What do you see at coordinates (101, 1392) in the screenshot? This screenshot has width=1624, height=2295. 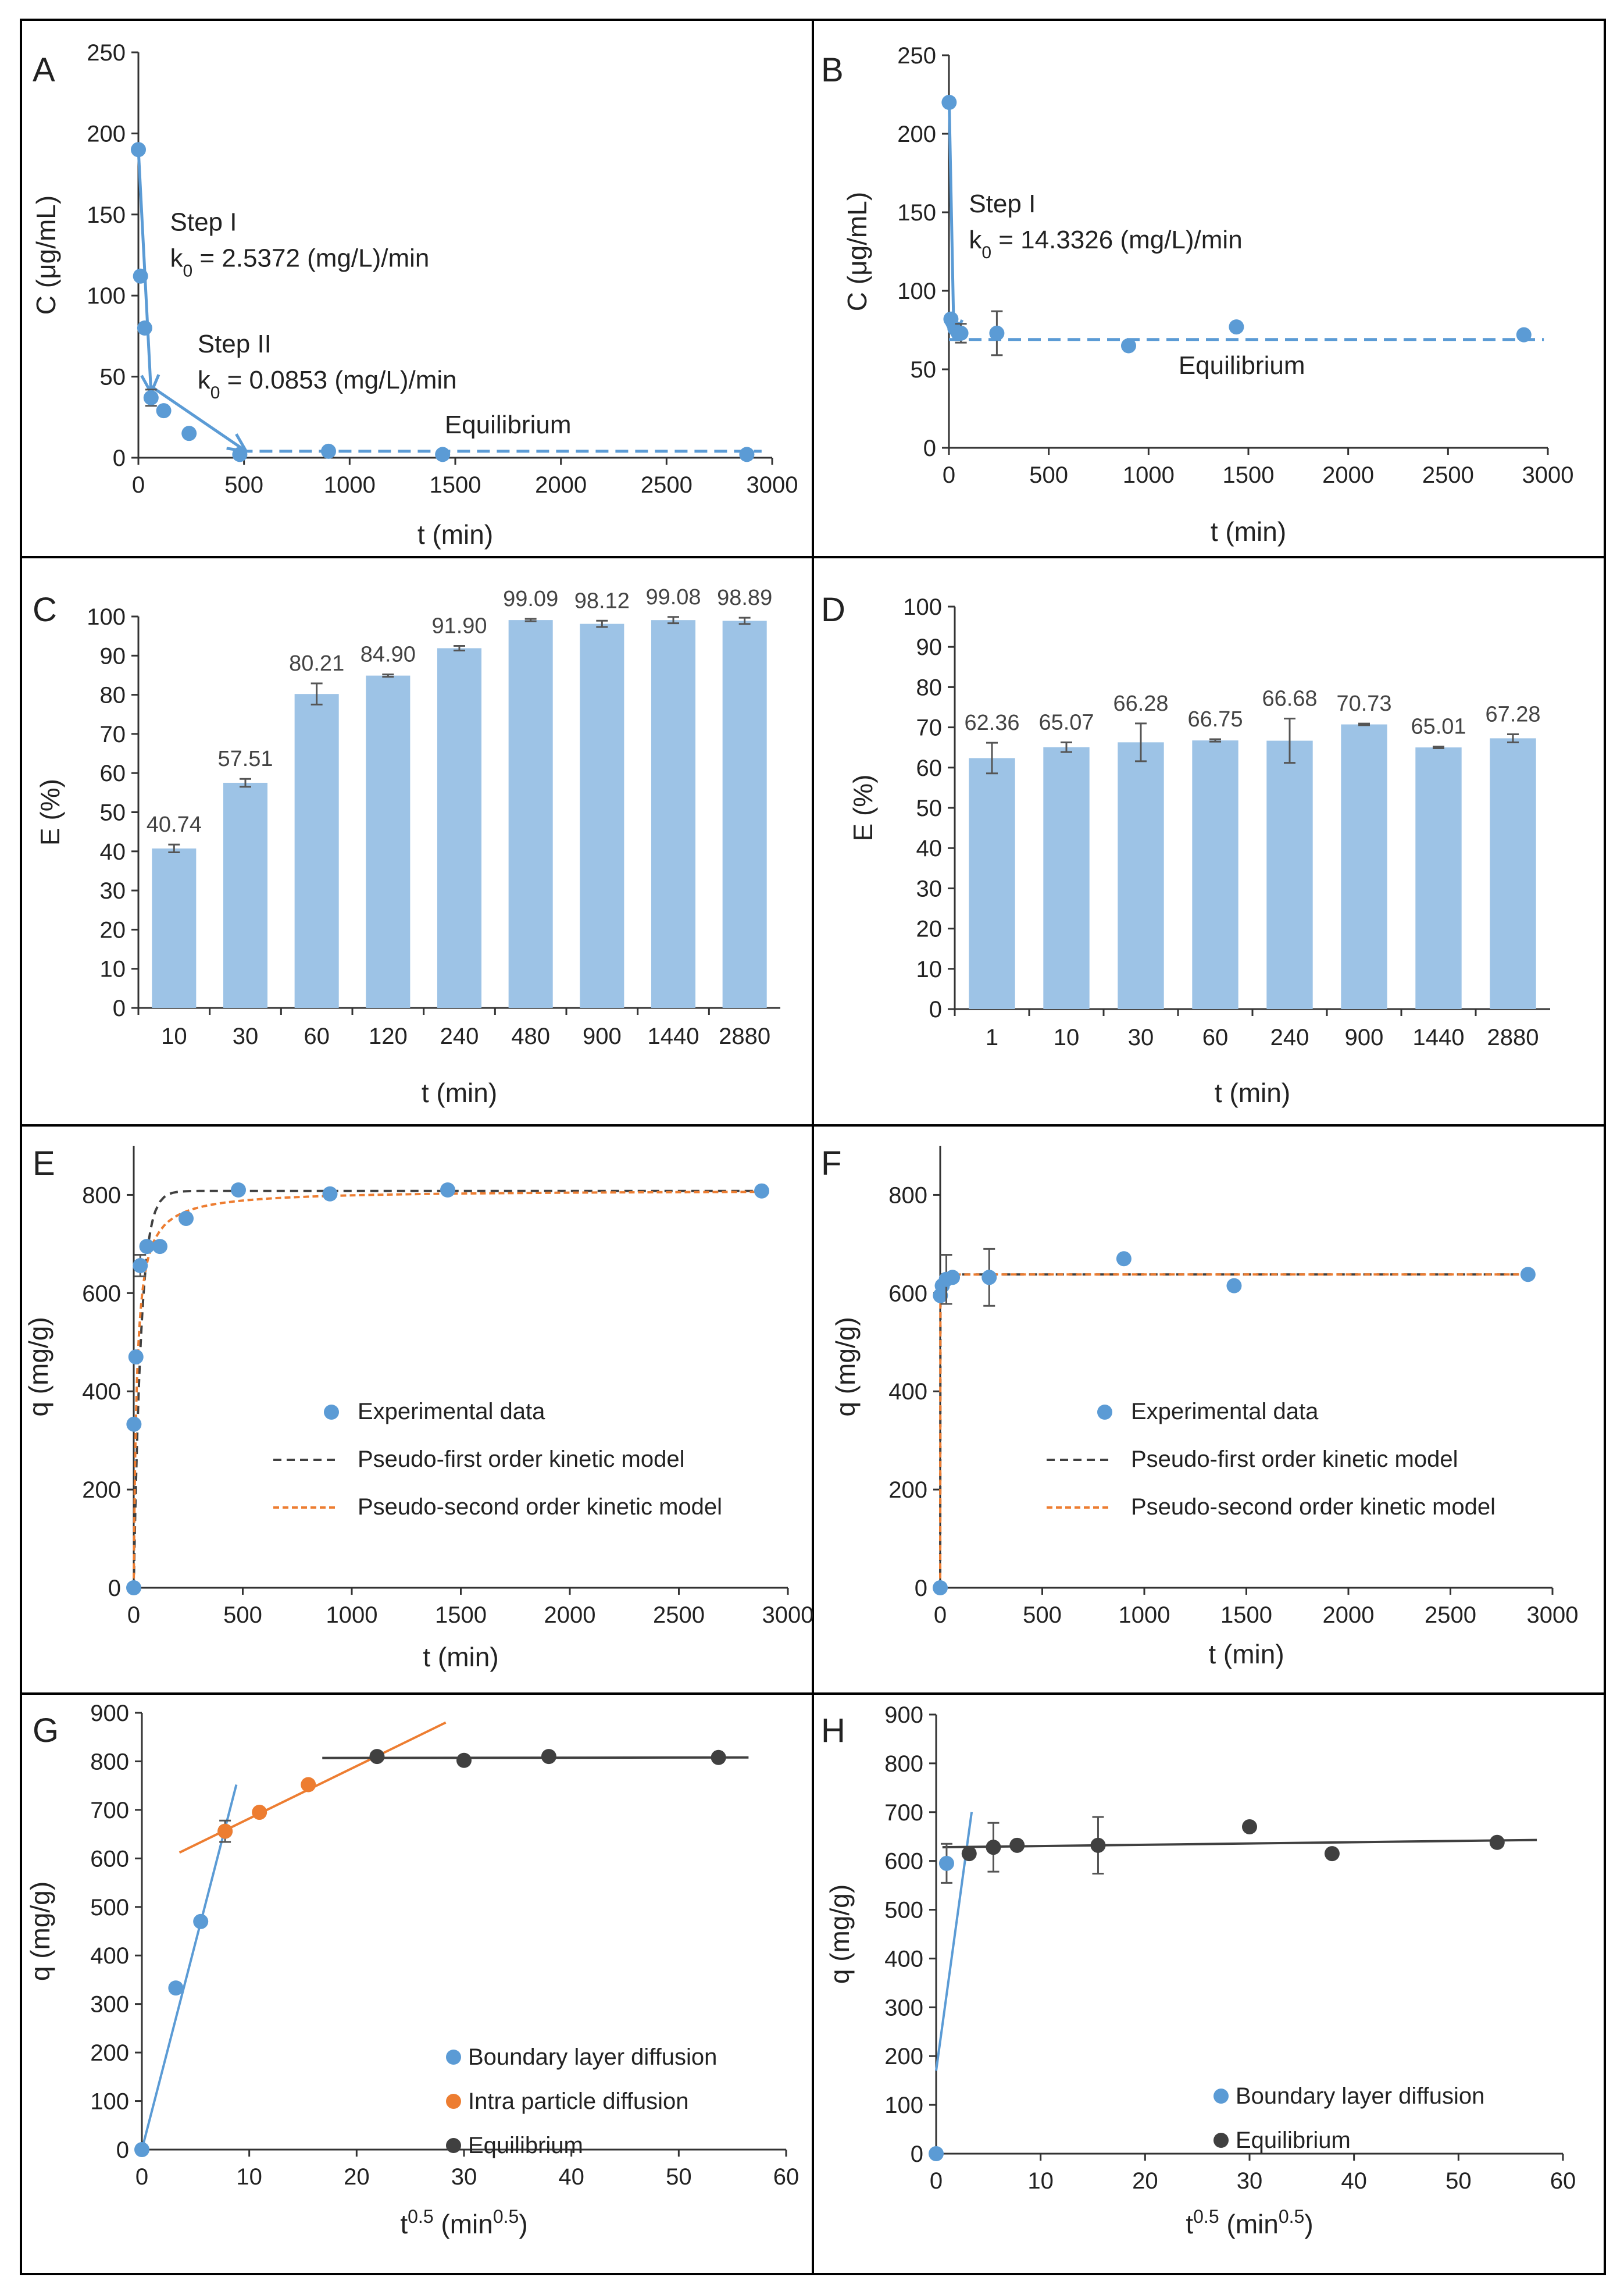 I see `y-tick-label: 400` at bounding box center [101, 1392].